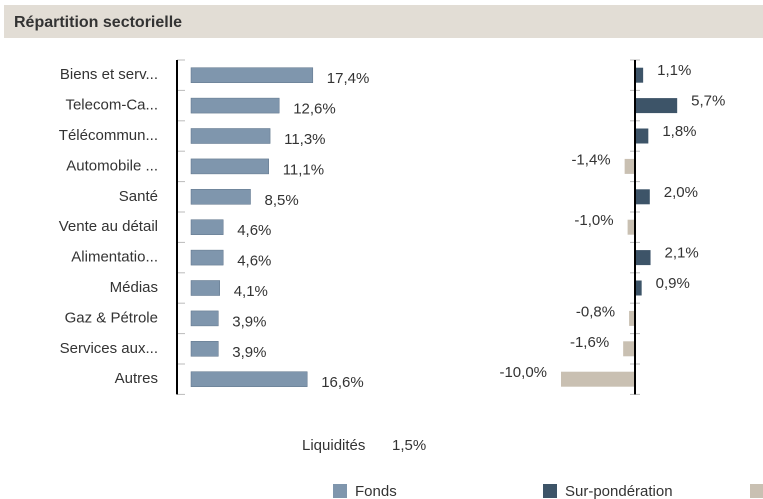 This screenshot has height=499, width=763. Describe the element at coordinates (251, 291) in the screenshot. I see `value-label: 4,1%` at that location.